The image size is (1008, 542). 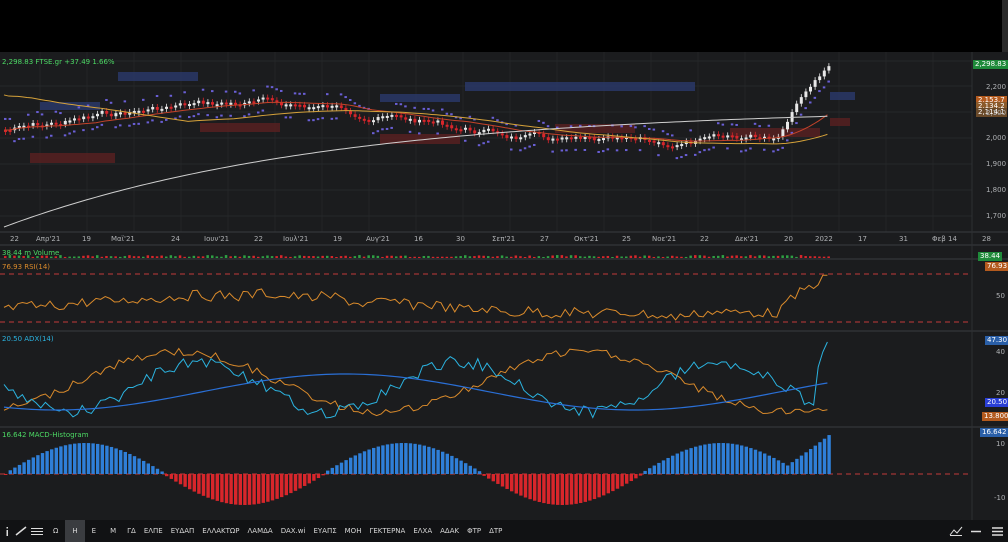 I want to click on period-button: Η, so click(x=75, y=531).